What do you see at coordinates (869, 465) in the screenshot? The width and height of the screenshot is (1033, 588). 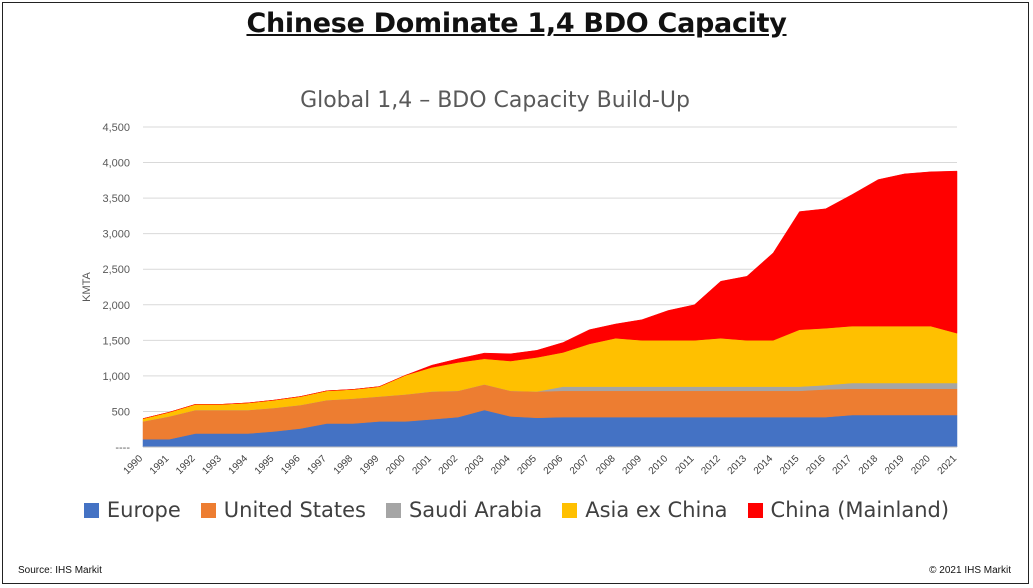 I see `x-tick-label: 2018` at bounding box center [869, 465].